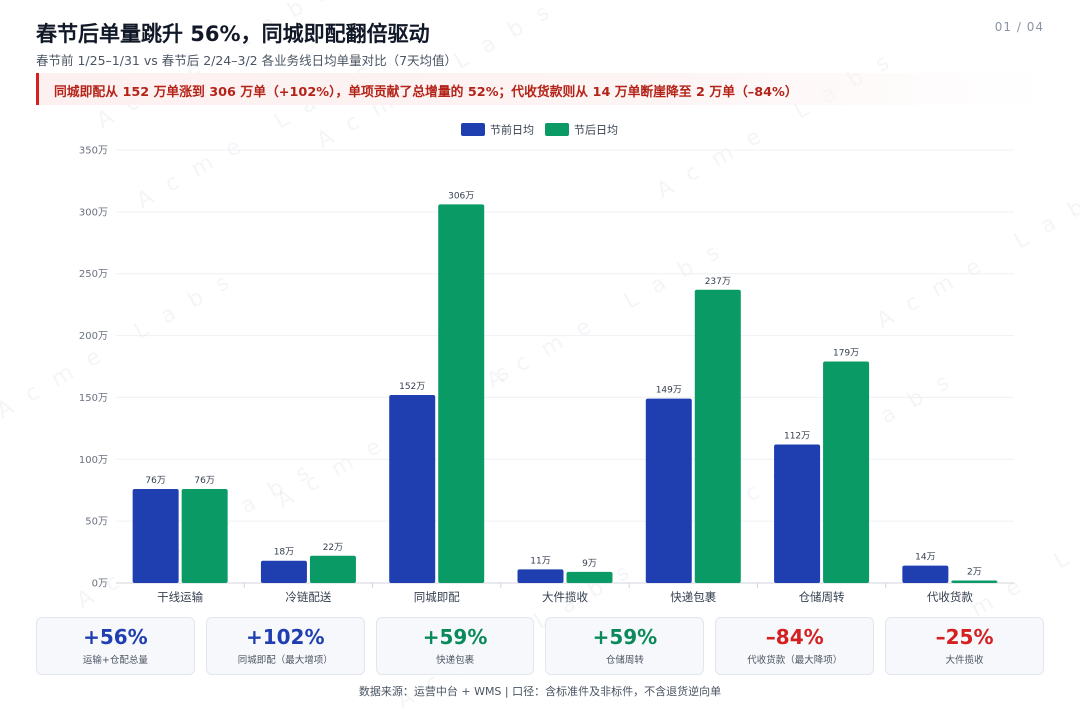  I want to click on x-tick-label: 同城即配, so click(437, 597).